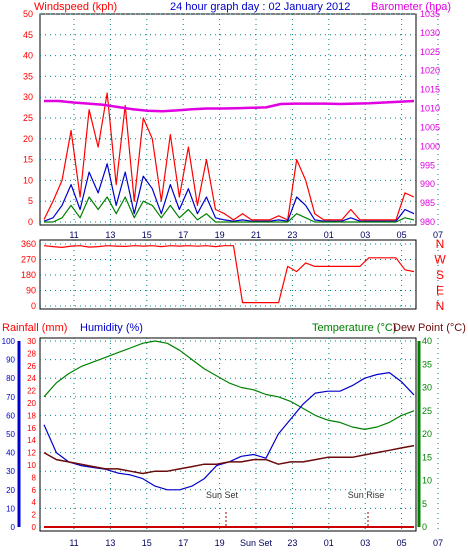 This screenshot has height=555, width=468. I want to click on wind-x-tick: 11, so click(73, 235).